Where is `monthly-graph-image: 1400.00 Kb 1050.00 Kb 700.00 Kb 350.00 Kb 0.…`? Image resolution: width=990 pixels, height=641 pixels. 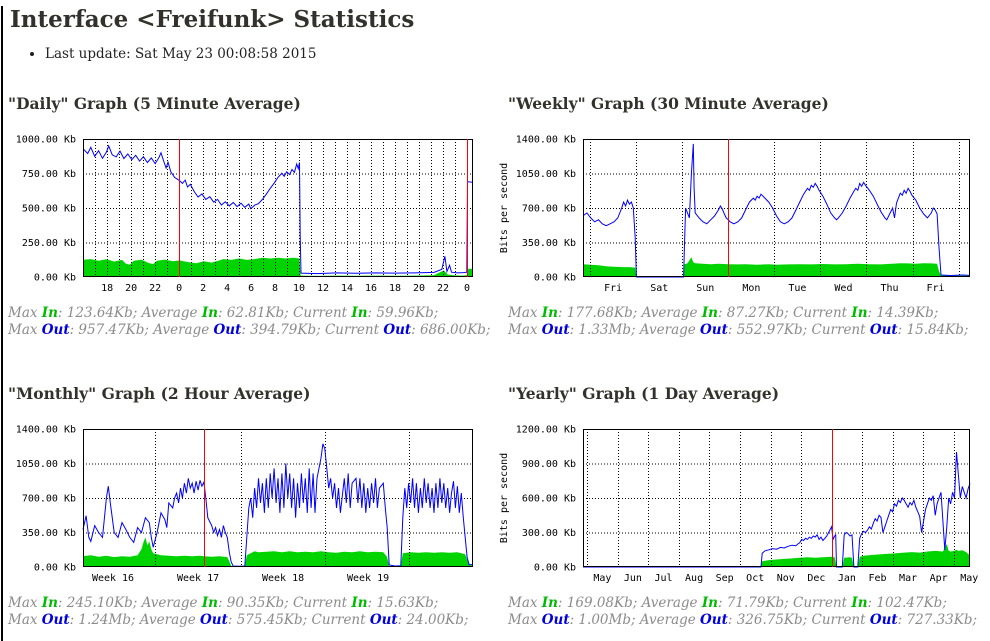
monthly-graph-image: 1400.00 Kb 1050.00 Kb 700.00 Kb 350.00 Kb 0.… is located at coordinates (244, 504).